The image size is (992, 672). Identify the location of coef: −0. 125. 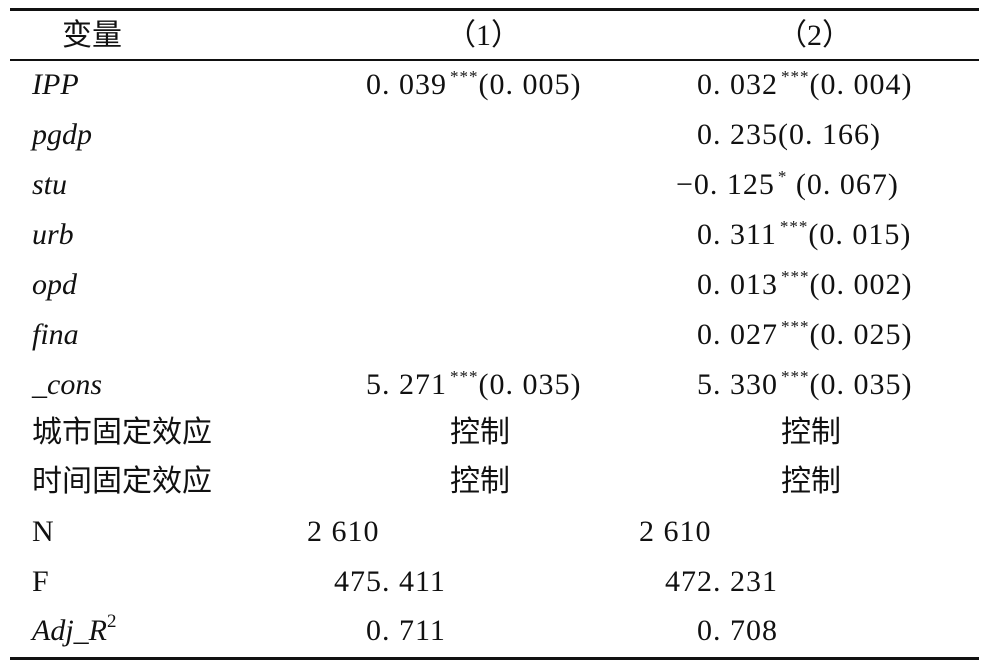
(725, 184).